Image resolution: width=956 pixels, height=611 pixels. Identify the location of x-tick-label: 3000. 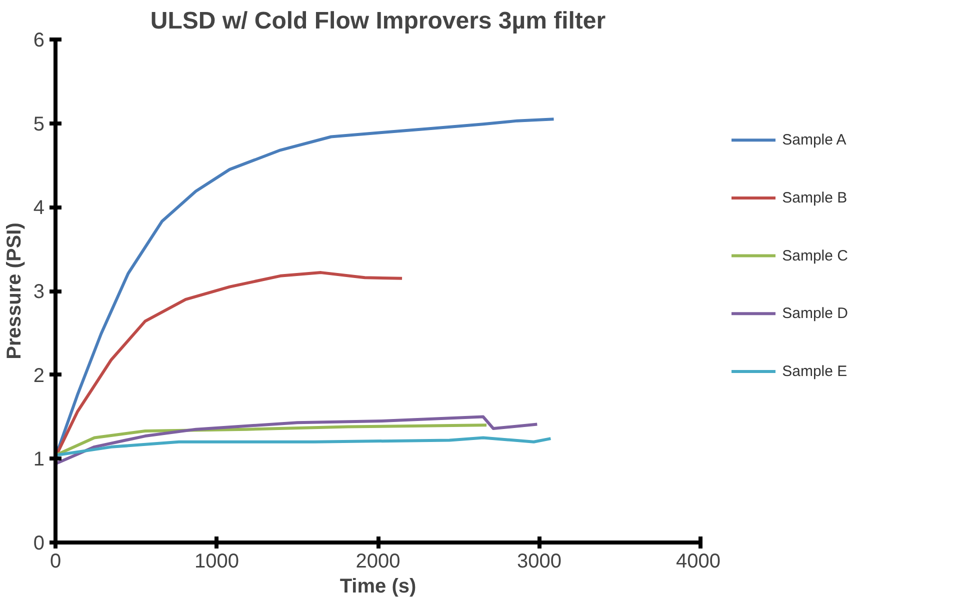
(539, 561).